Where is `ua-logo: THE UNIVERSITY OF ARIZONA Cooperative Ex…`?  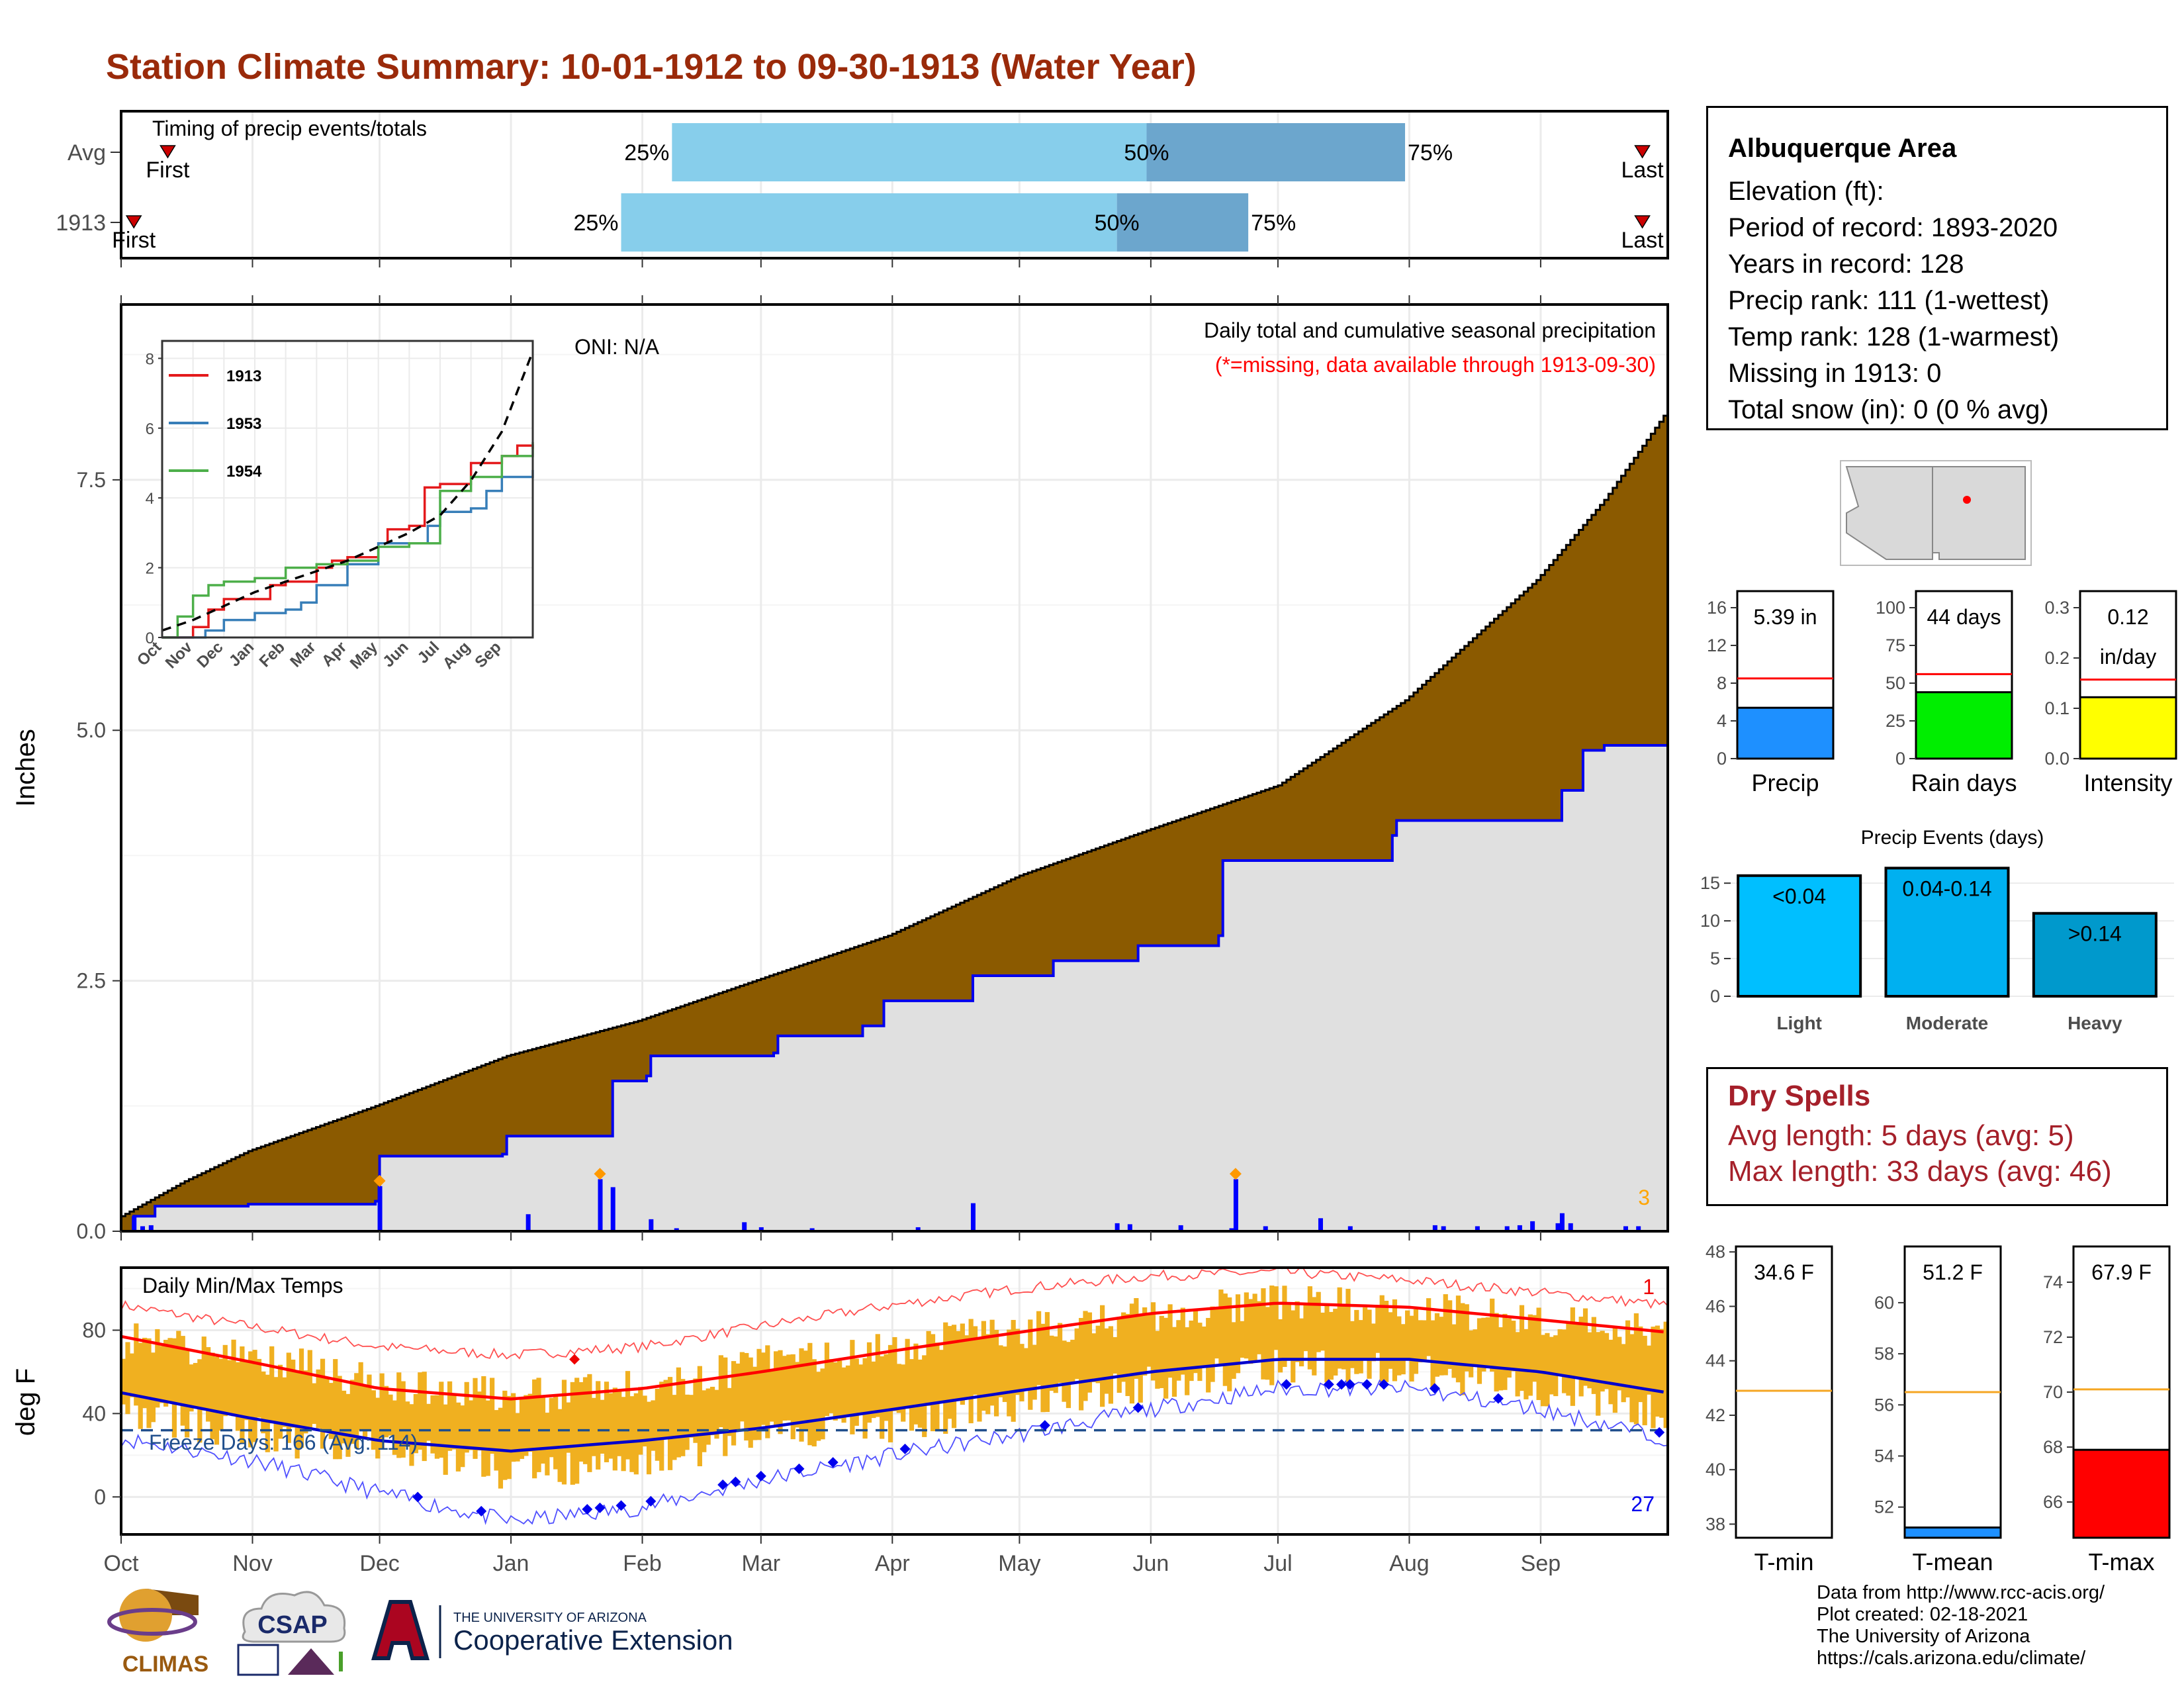 ua-logo: THE UNIVERSITY OF ARIZONA Cooperative Ex… is located at coordinates (552, 1630).